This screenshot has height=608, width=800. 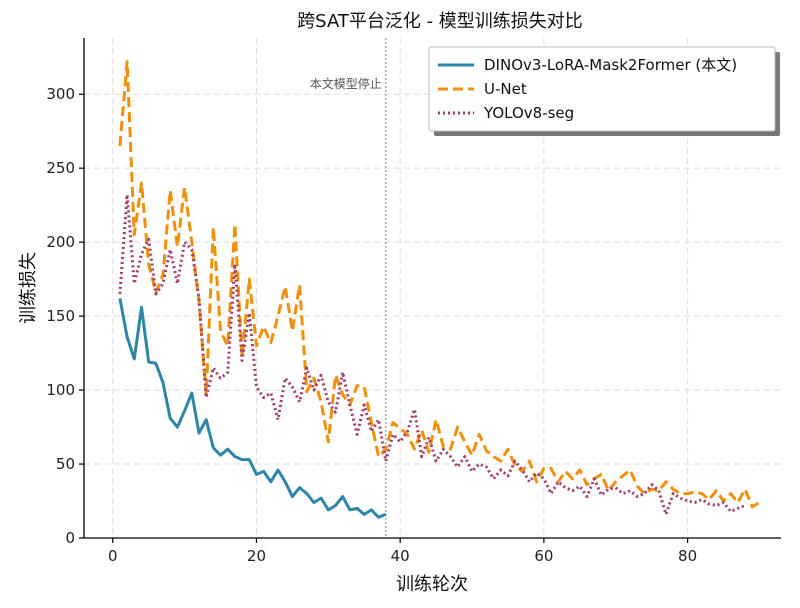 What do you see at coordinates (113, 556) in the screenshot?
I see `x-tick-label: 0` at bounding box center [113, 556].